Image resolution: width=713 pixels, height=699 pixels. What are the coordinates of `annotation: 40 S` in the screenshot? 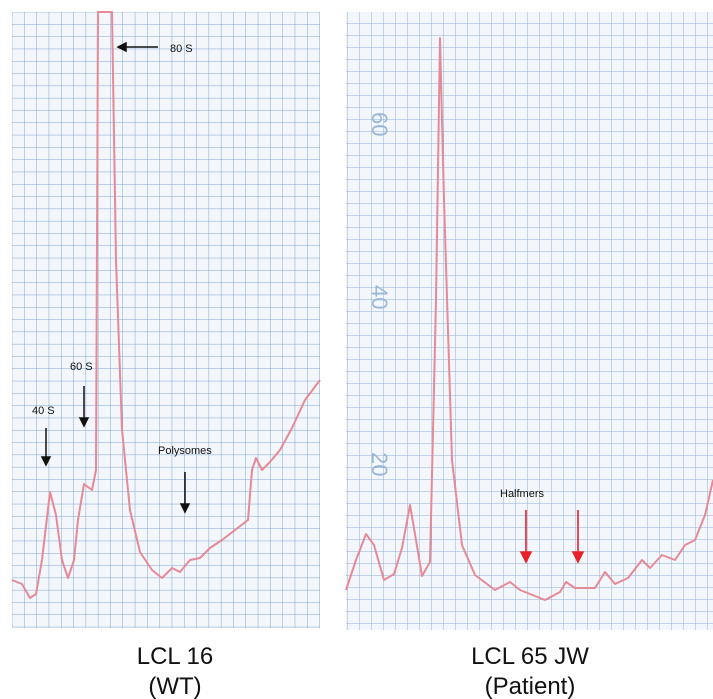 It's located at (43, 411).